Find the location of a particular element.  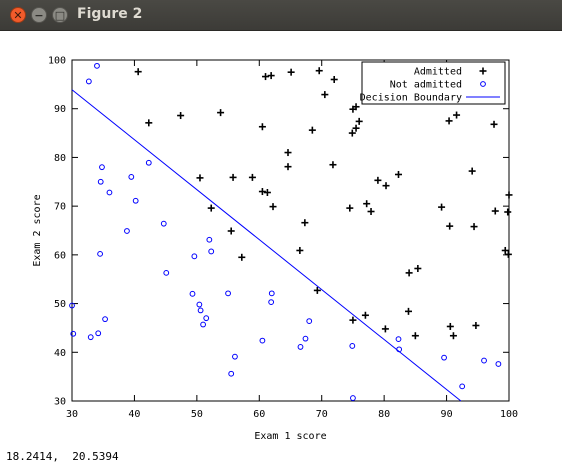

y-tick-label: 100 is located at coordinates (57, 61).